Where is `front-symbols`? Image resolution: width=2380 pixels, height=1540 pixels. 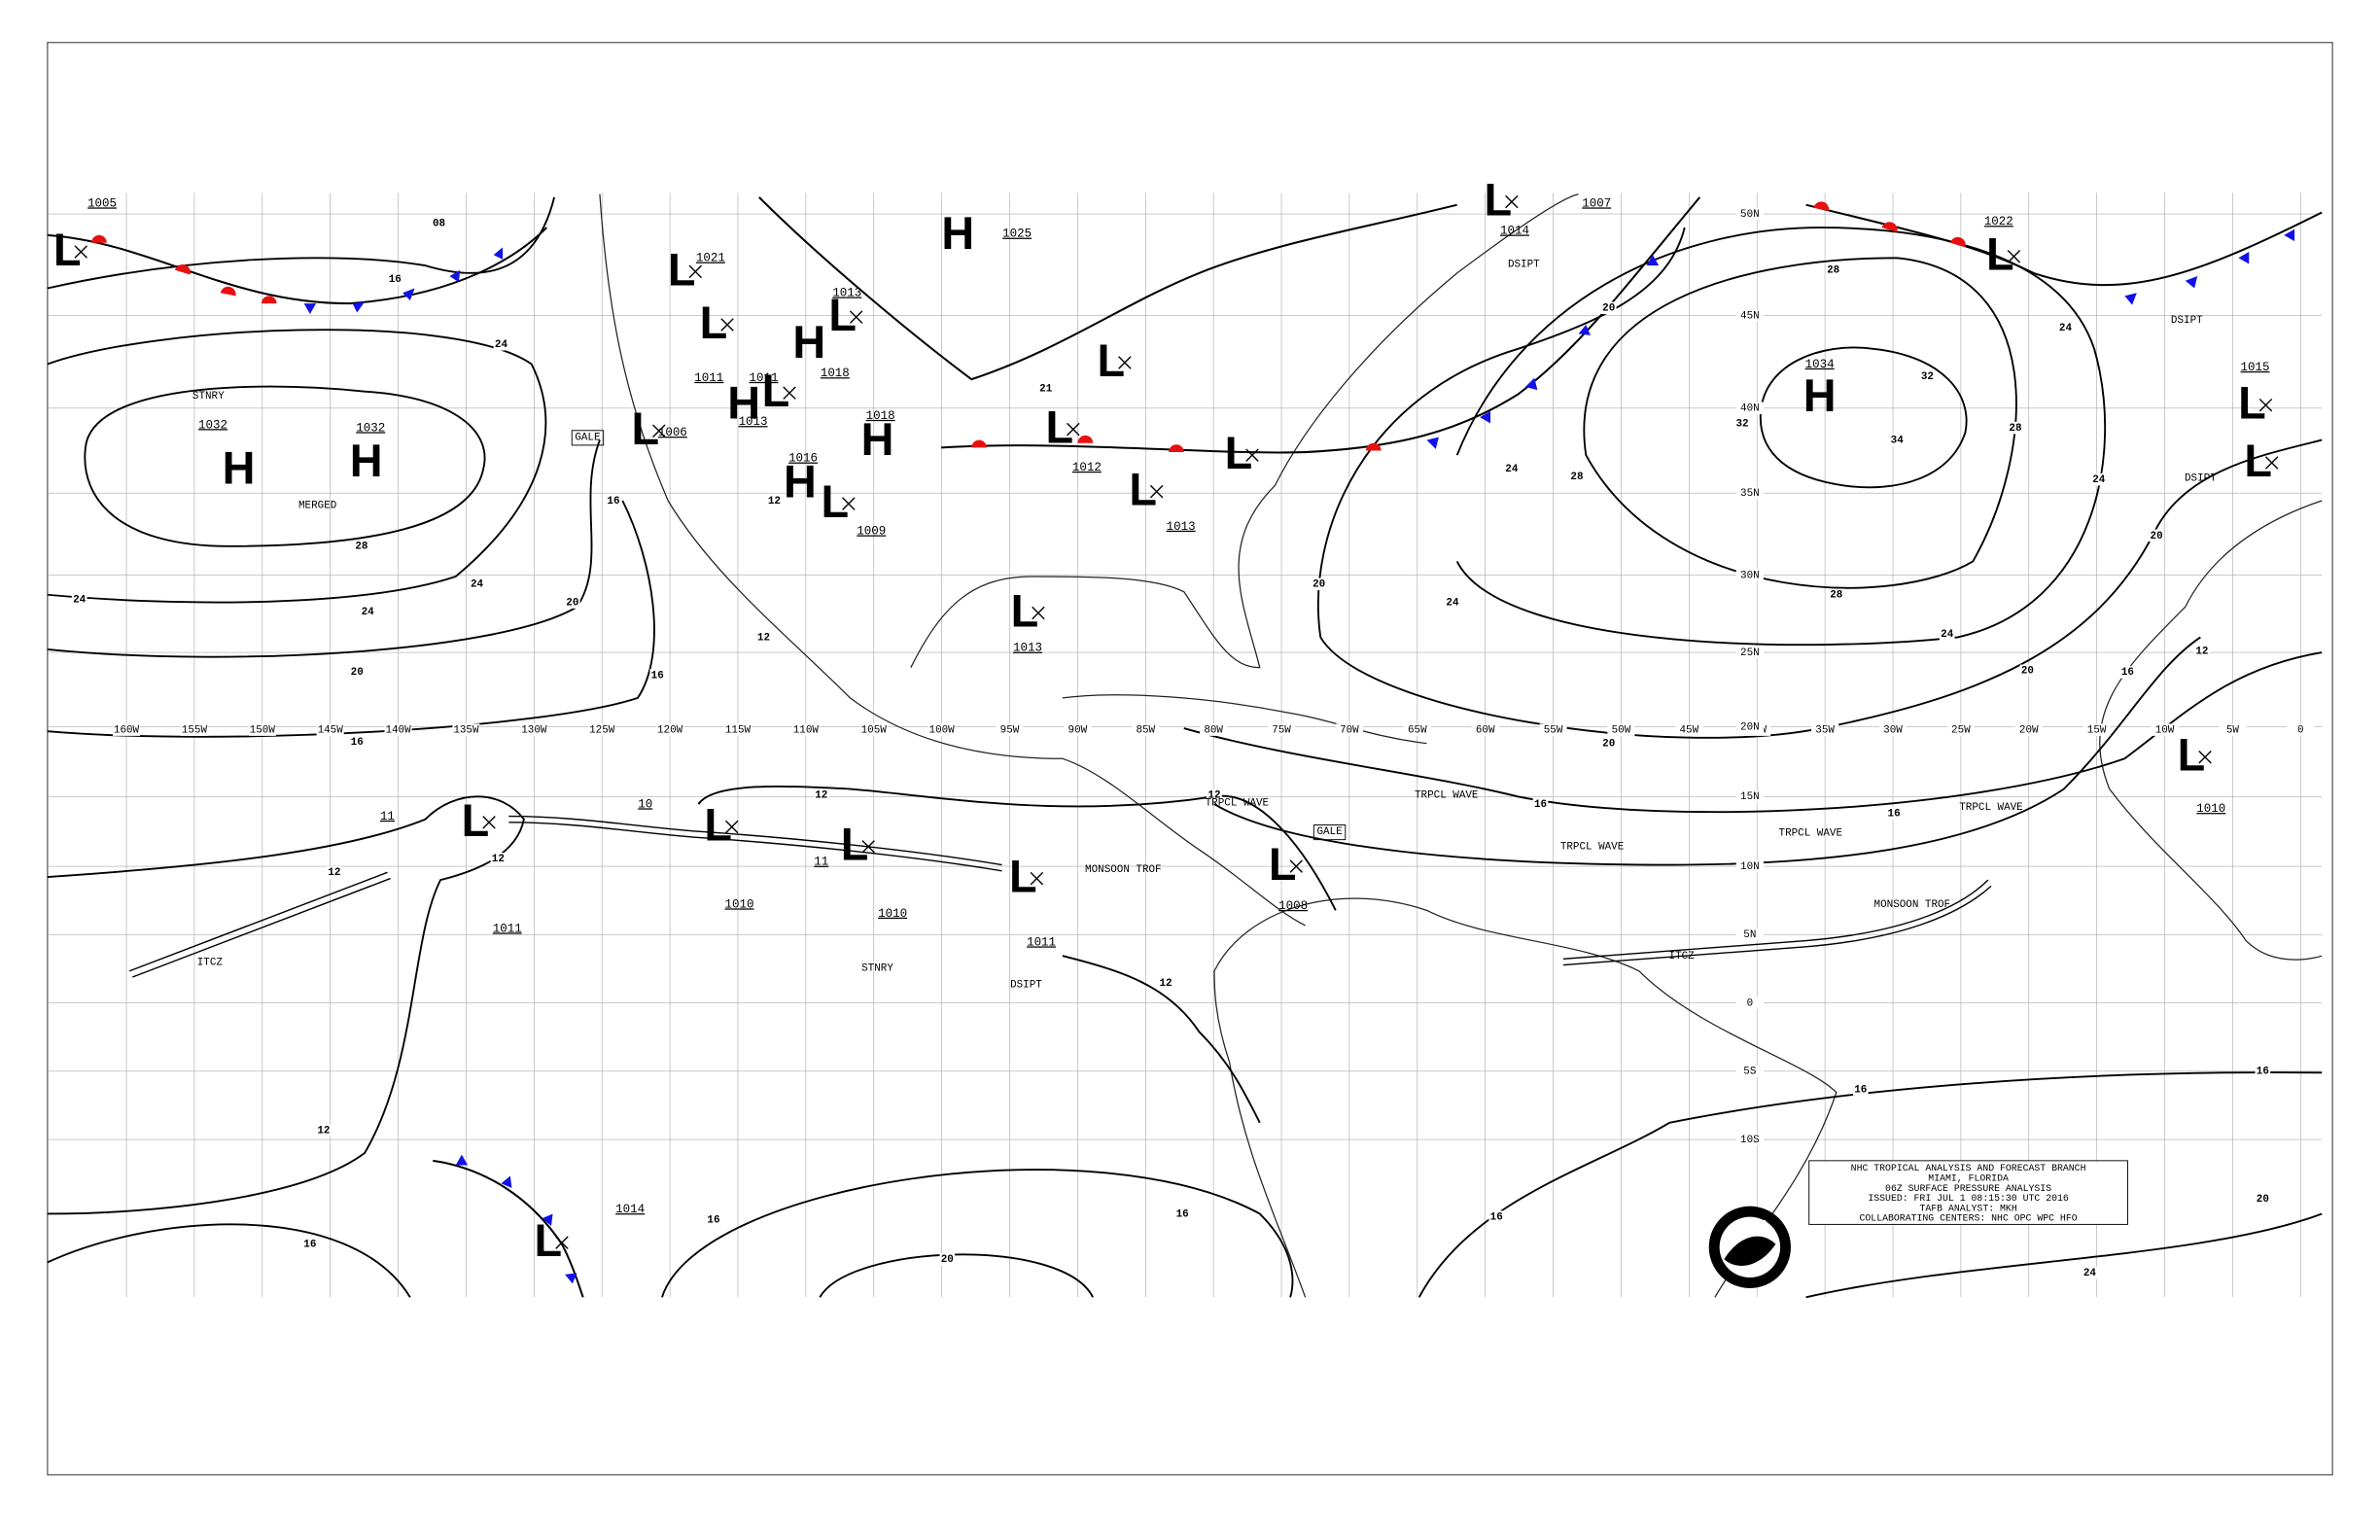
front-symbols is located at coordinates (1028, 327).